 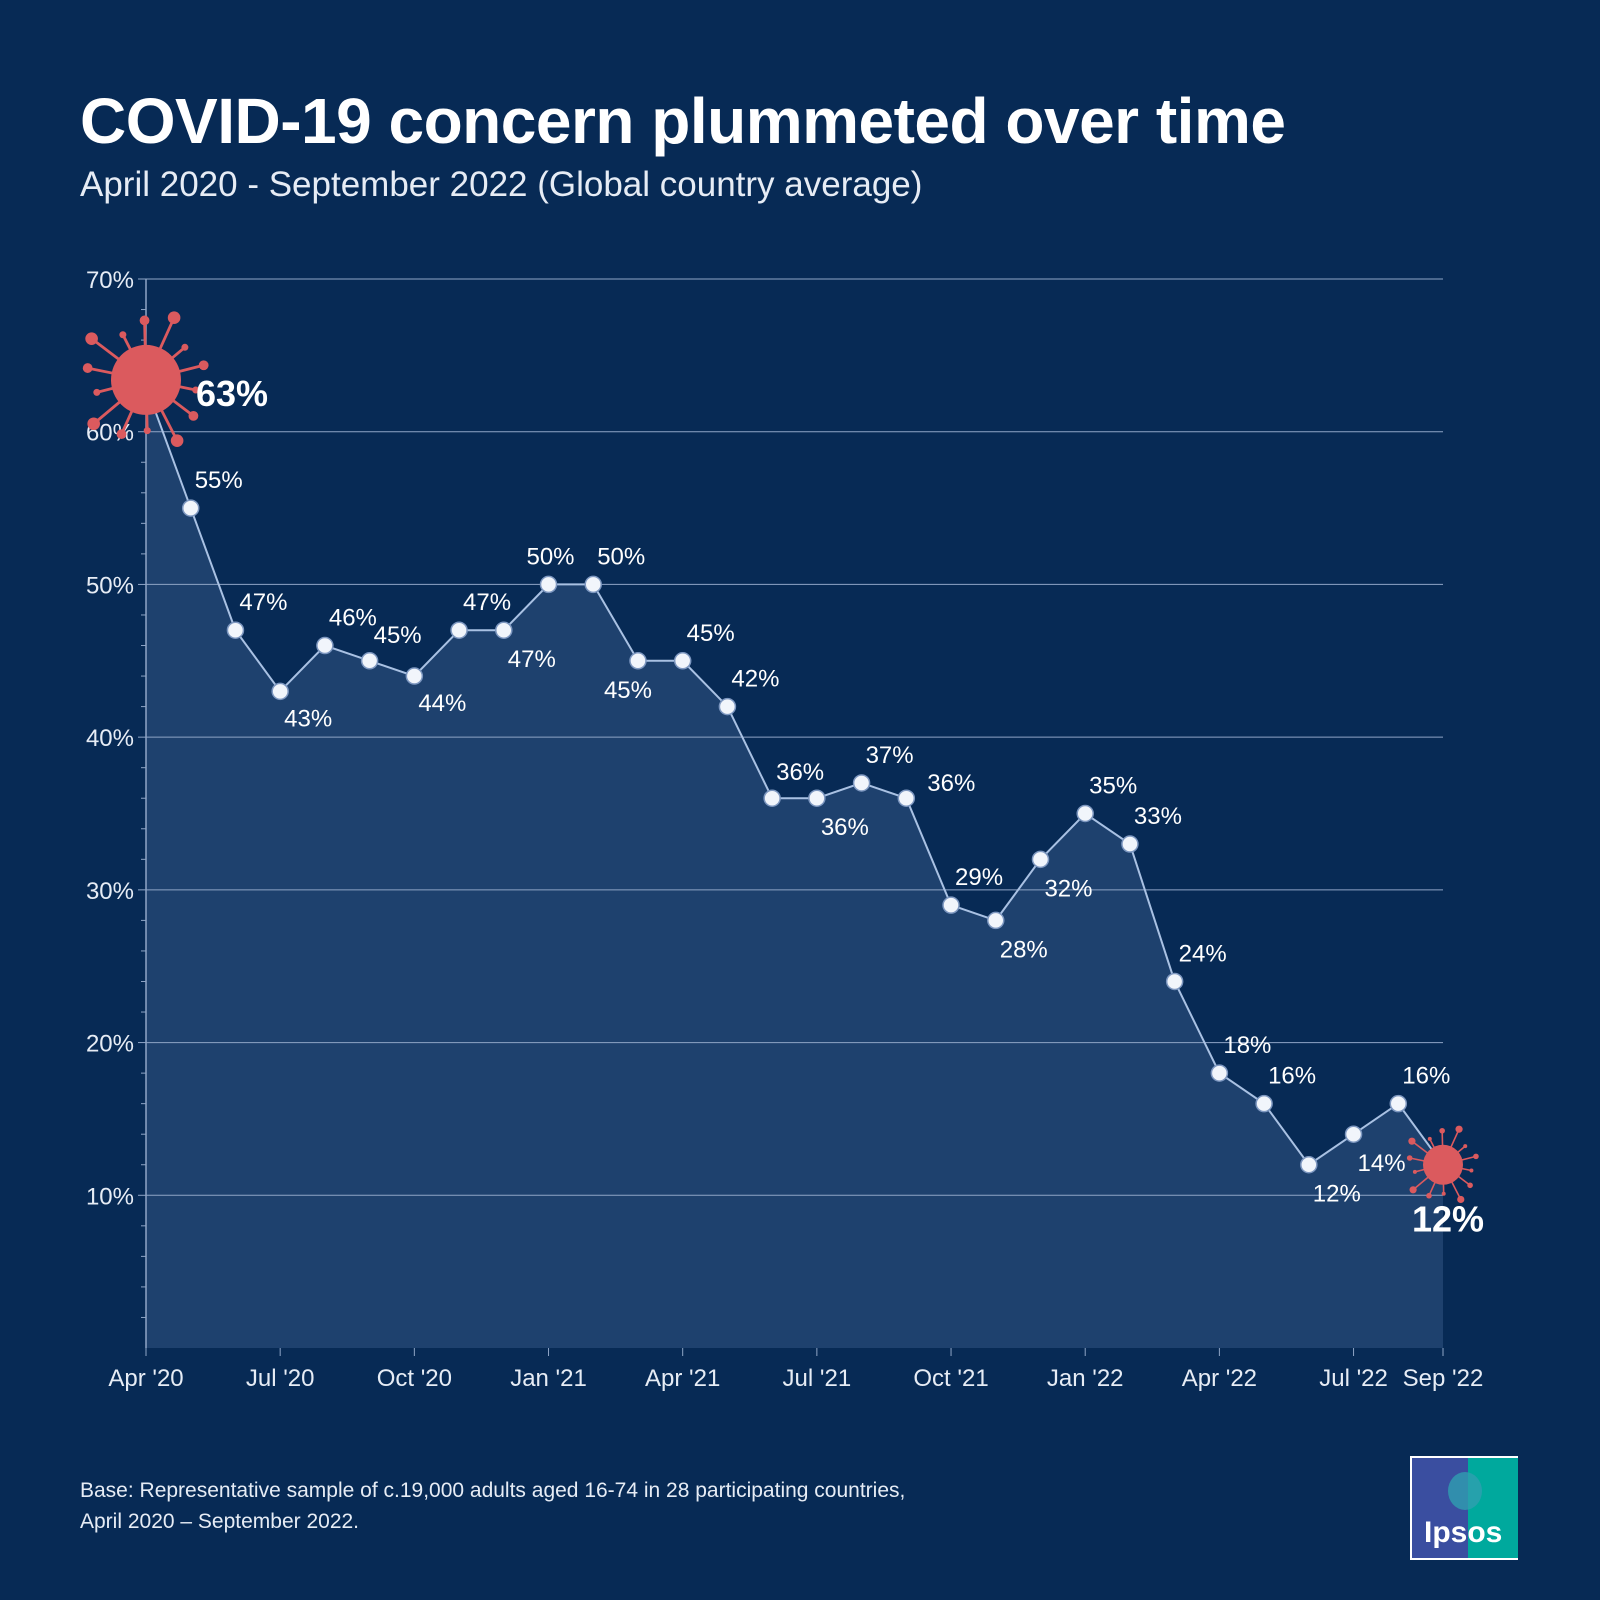 What do you see at coordinates (1085, 1378) in the screenshot?
I see `x-tick-label: Jan '22` at bounding box center [1085, 1378].